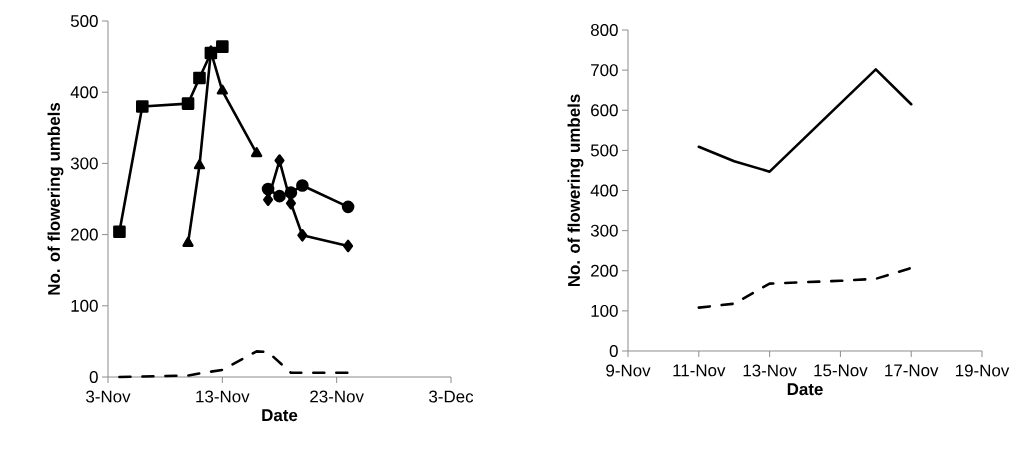 The width and height of the screenshot is (1027, 466). I want to click on x-tick-label: 3-Nov, so click(108, 396).